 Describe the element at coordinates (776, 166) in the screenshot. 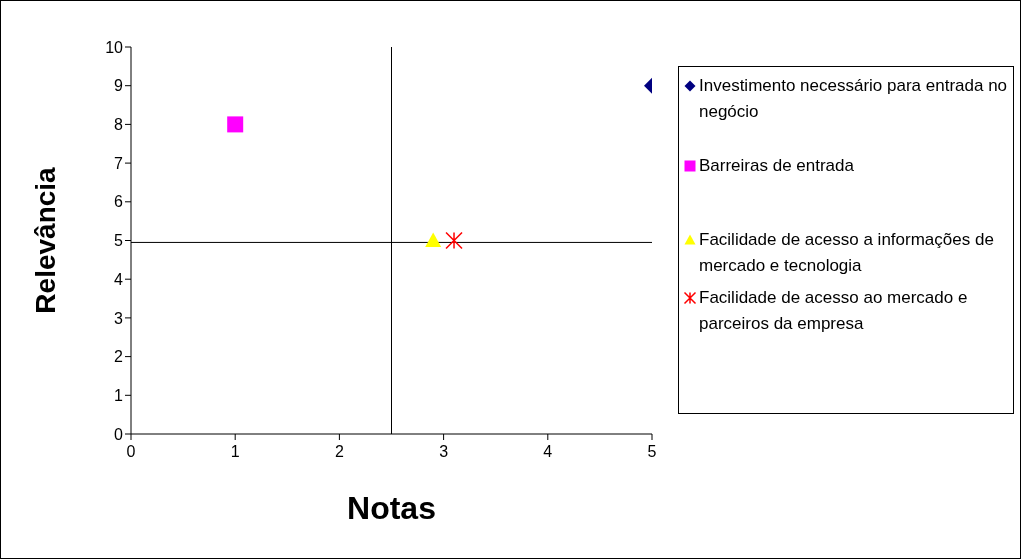

I see `legend-label: Barreiras de entrada` at that location.